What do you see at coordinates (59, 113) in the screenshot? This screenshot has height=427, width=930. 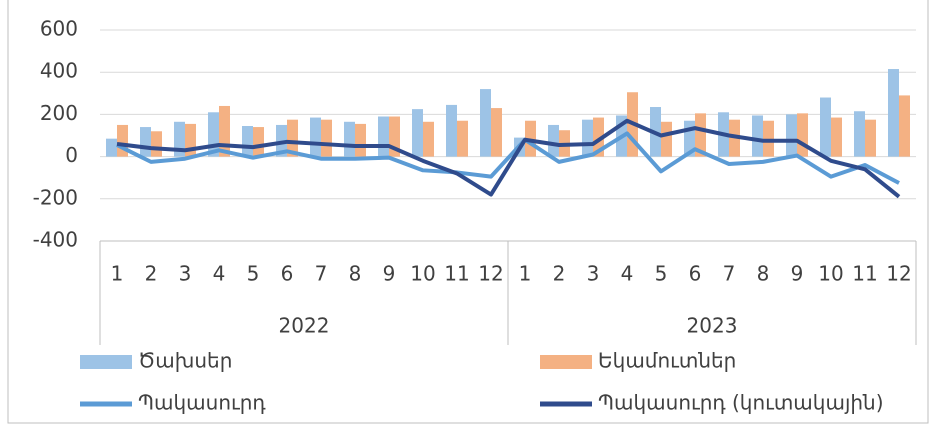 I see `y-tick-label: 200` at bounding box center [59, 113].